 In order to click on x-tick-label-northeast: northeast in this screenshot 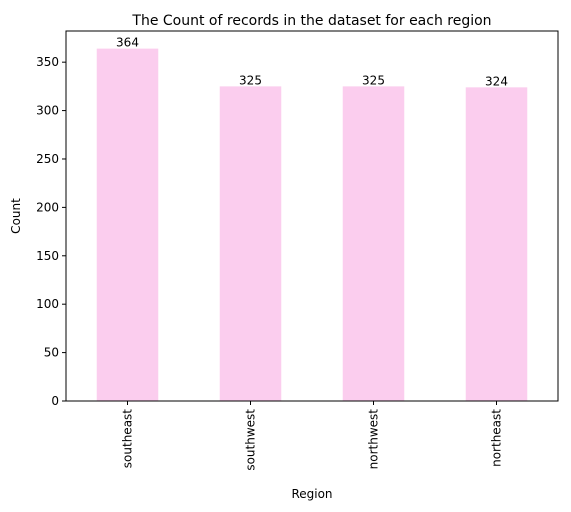, I will do `click(497, 438)`.